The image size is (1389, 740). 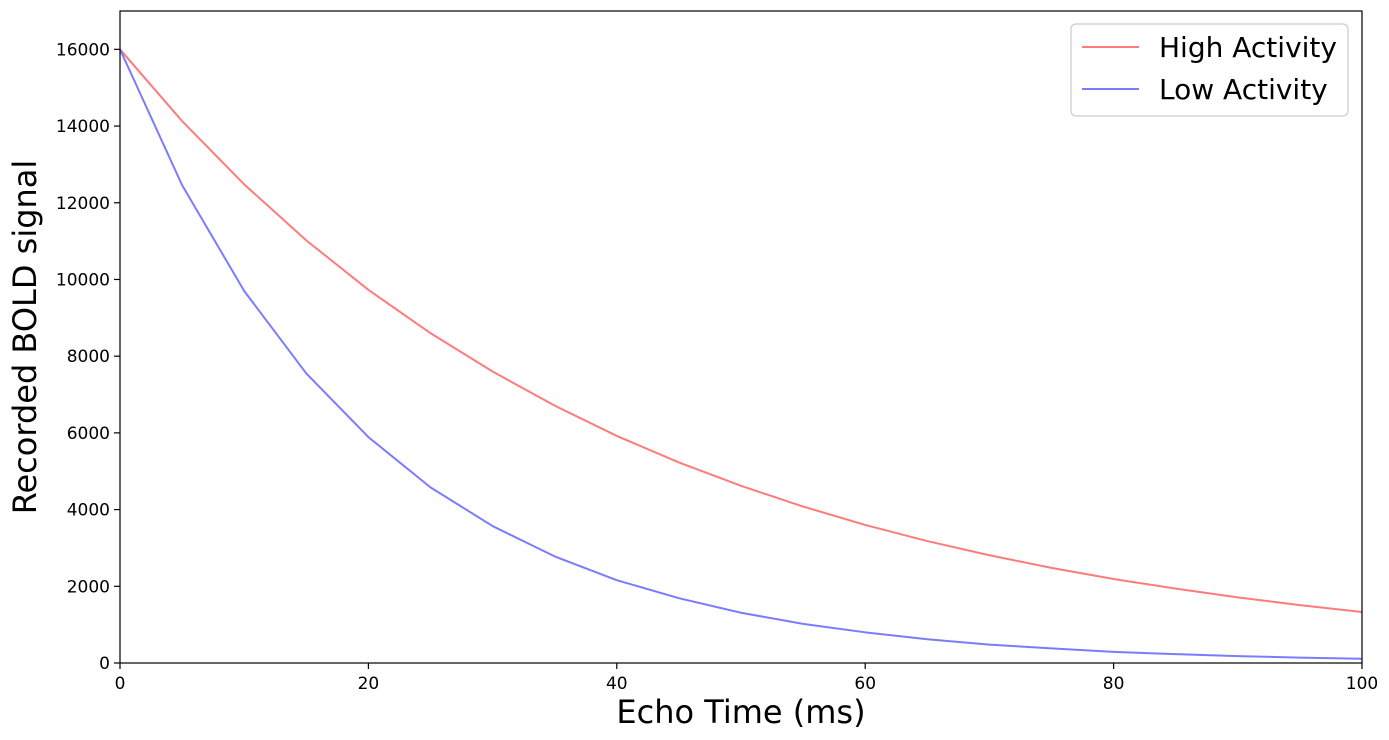 I want to click on x-tick-label: 20, so click(x=369, y=684).